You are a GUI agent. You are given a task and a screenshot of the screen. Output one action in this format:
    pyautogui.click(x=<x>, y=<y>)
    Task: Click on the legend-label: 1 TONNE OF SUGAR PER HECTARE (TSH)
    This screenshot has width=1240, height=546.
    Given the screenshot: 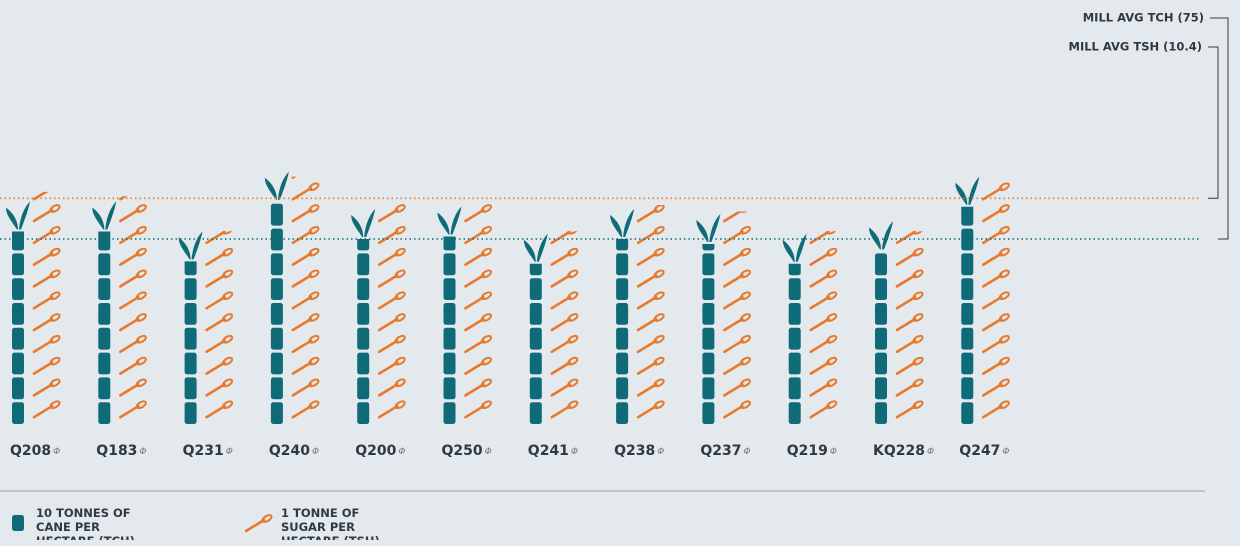 What is the action you would take?
    pyautogui.click(x=330, y=523)
    